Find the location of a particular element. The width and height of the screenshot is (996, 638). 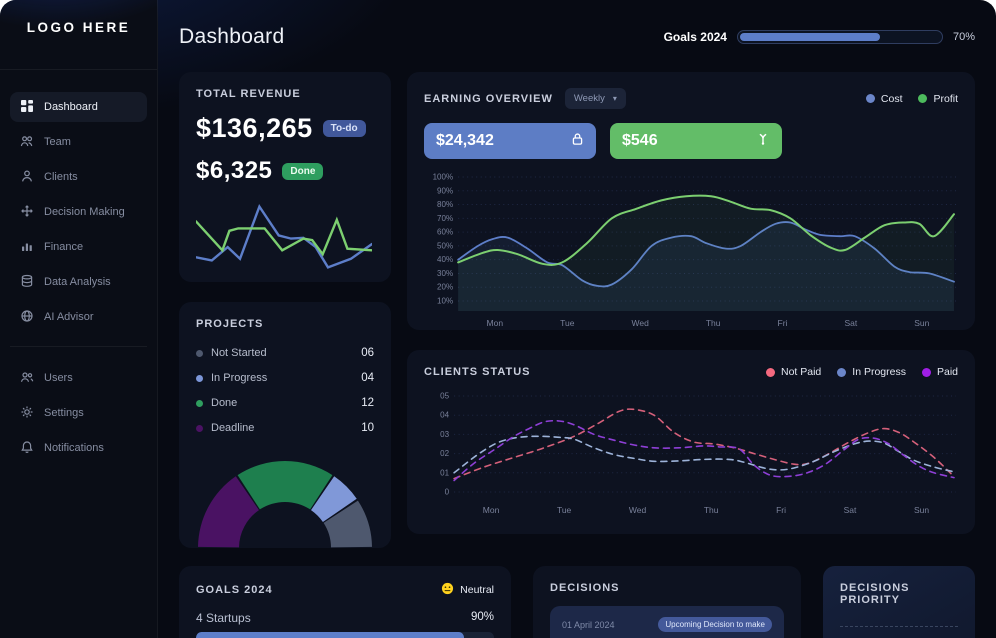

bar-chart-icon is located at coordinates (27, 247).